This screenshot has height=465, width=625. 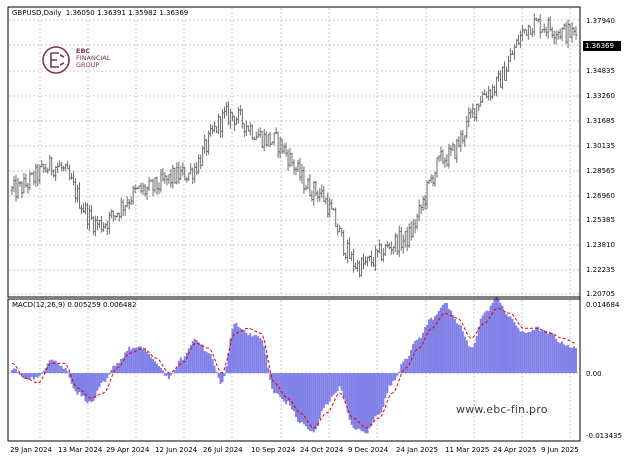 I want to click on ohlc-values: 1.36050 1.36391 1.35982 1.36369, so click(x=127, y=13).